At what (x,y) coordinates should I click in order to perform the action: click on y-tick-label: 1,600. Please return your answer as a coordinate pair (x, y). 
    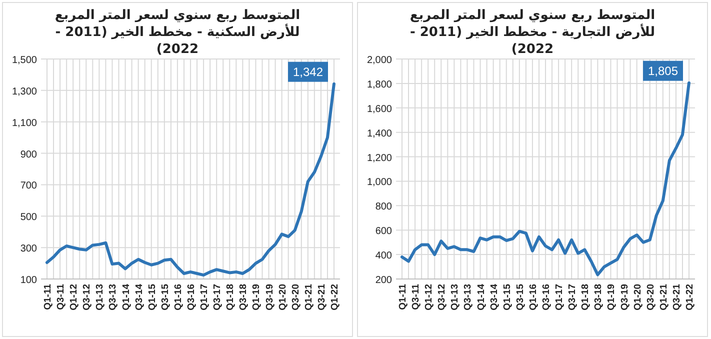
    Looking at the image, I should click on (379, 109).